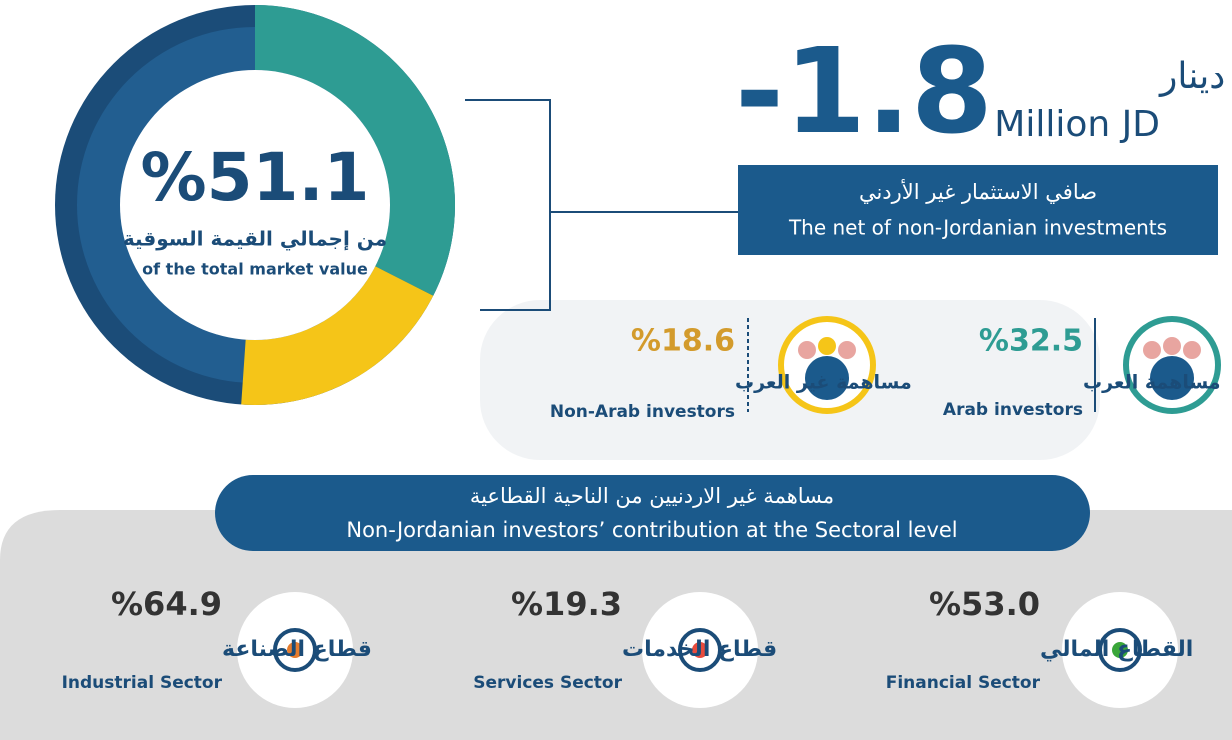 This screenshot has height=740, width=1232. I want to click on net-title-ar: صافي الاستثمار غير الأردني, so click(978, 191).